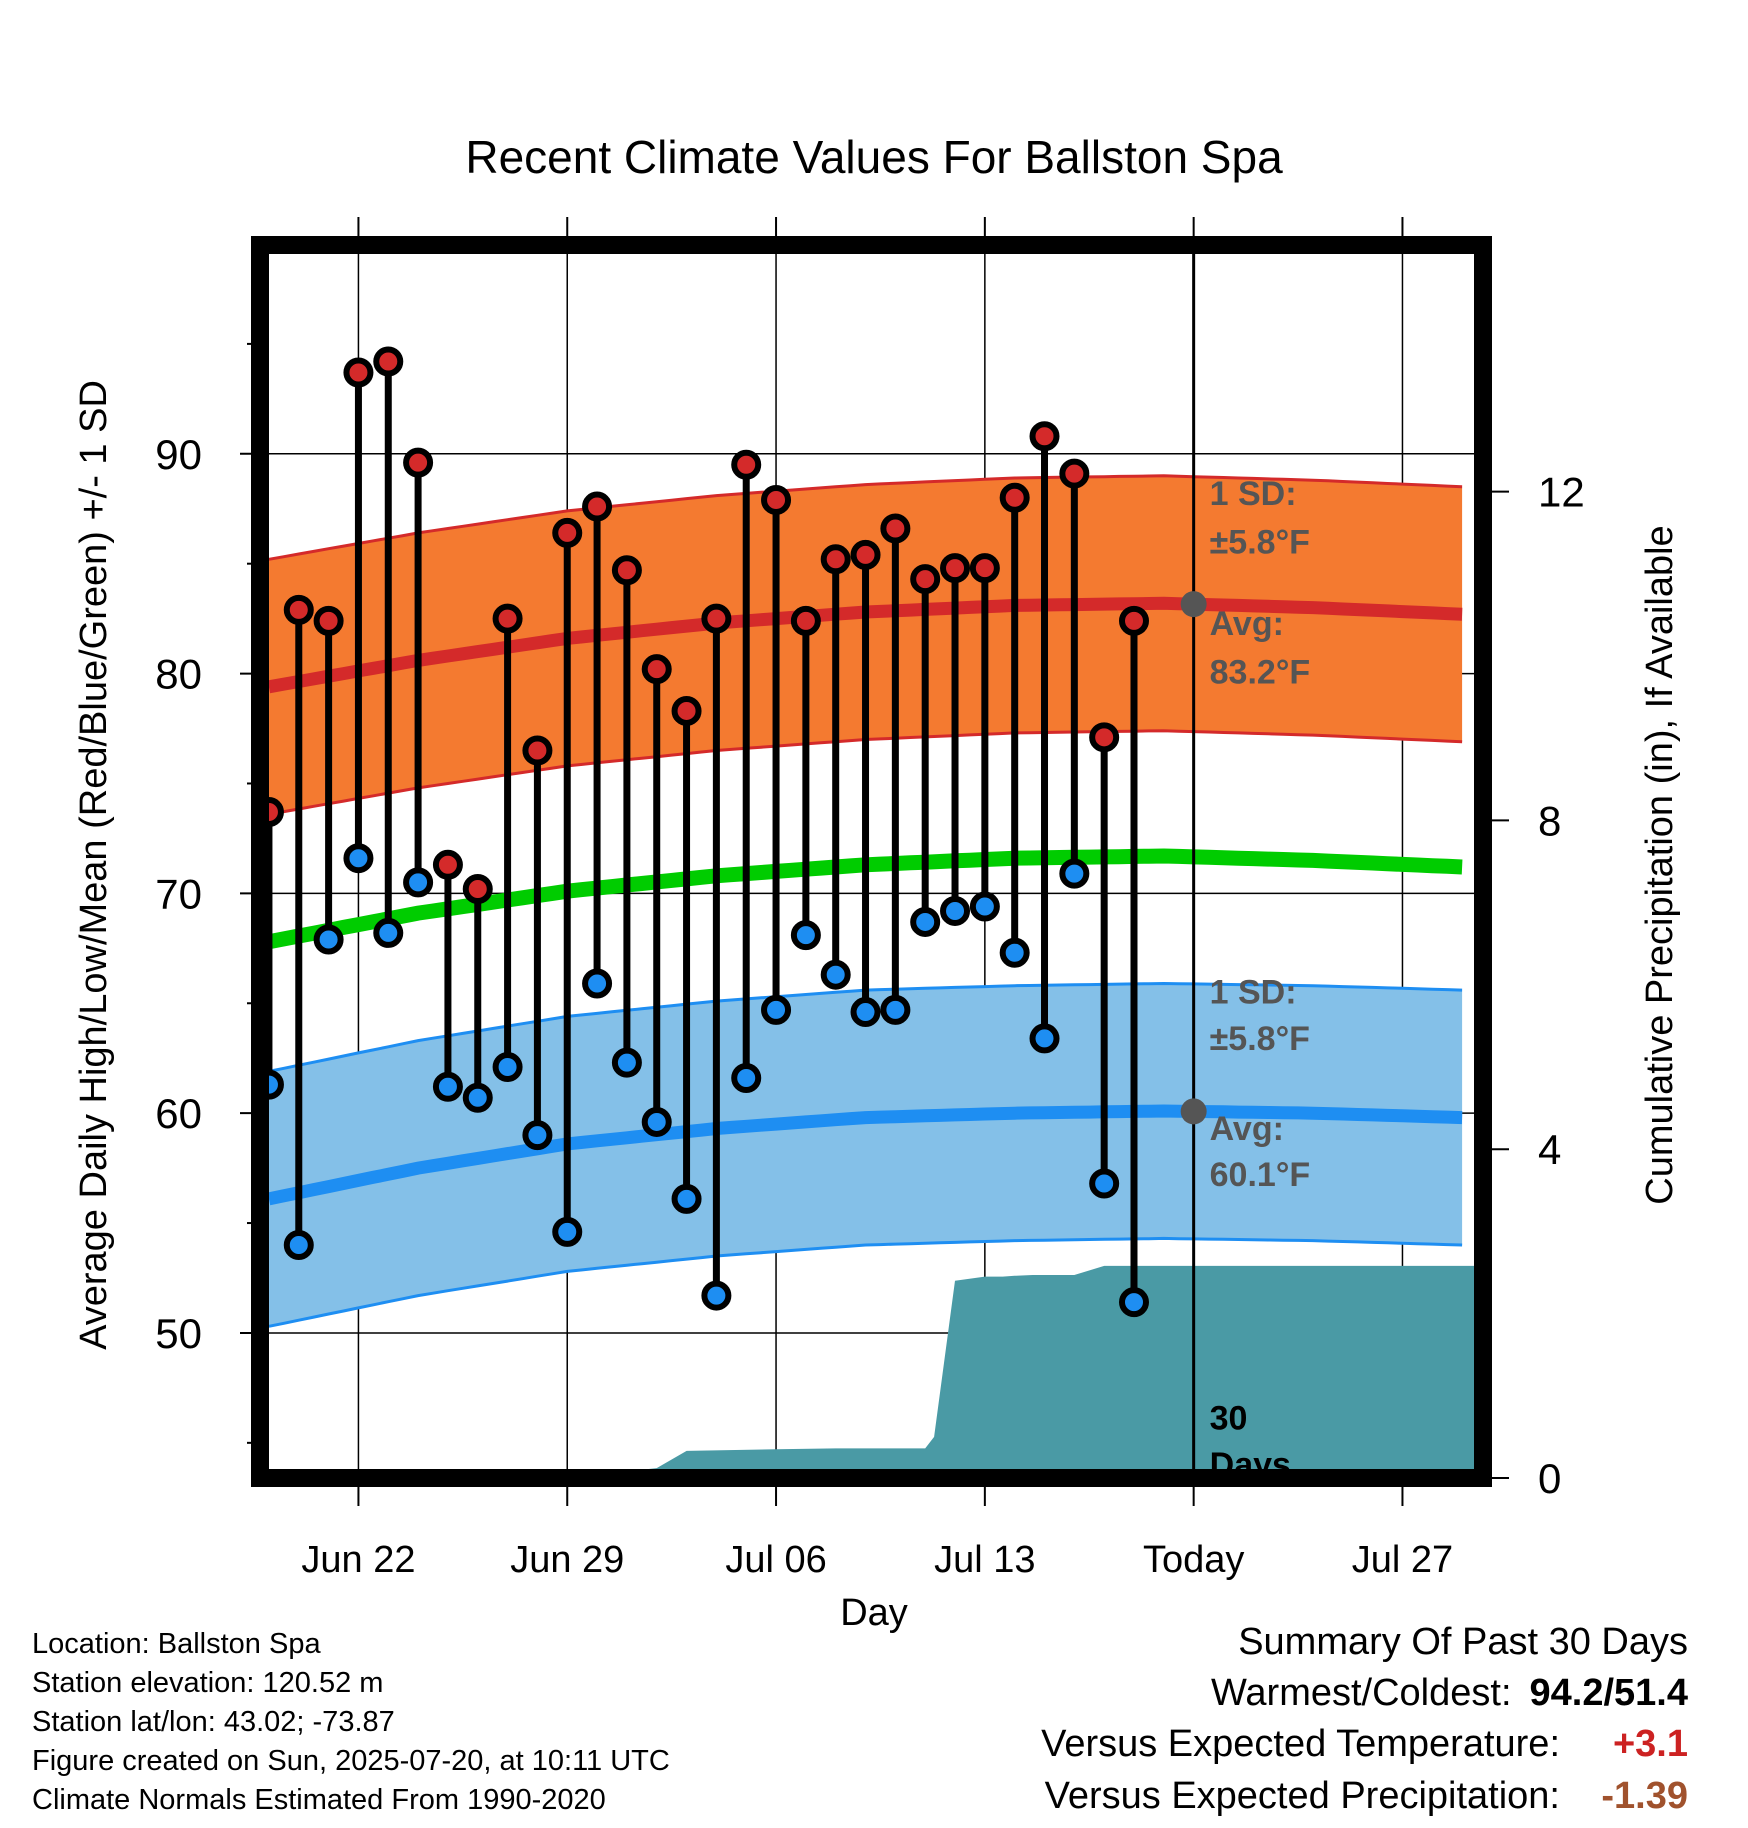 The image size is (1748, 1828). I want to click on summary-precip-value: -1.39, so click(1644, 1796).